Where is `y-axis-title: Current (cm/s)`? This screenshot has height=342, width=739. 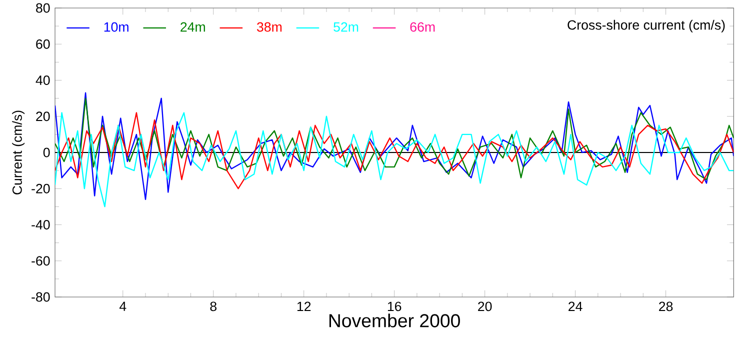
y-axis-title: Current (cm/s) is located at coordinates (18, 152).